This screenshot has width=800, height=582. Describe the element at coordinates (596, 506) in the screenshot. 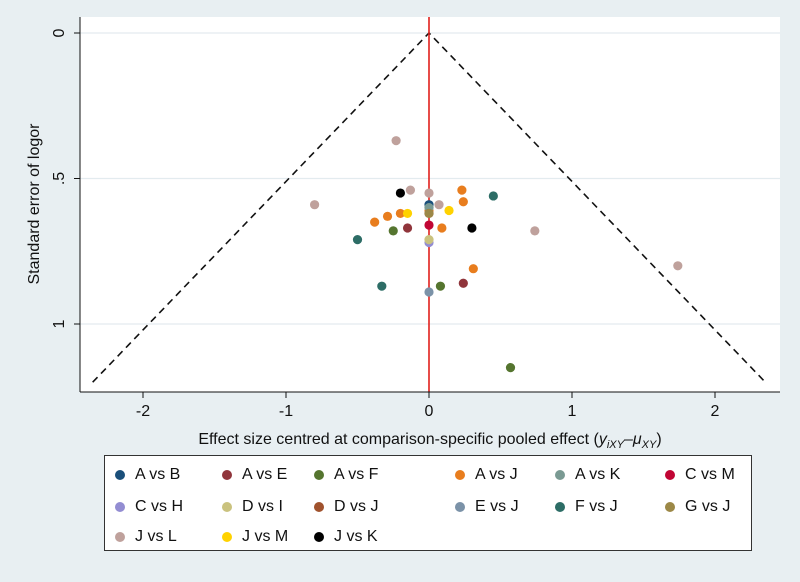

I see `legend-label: F vs J` at that location.